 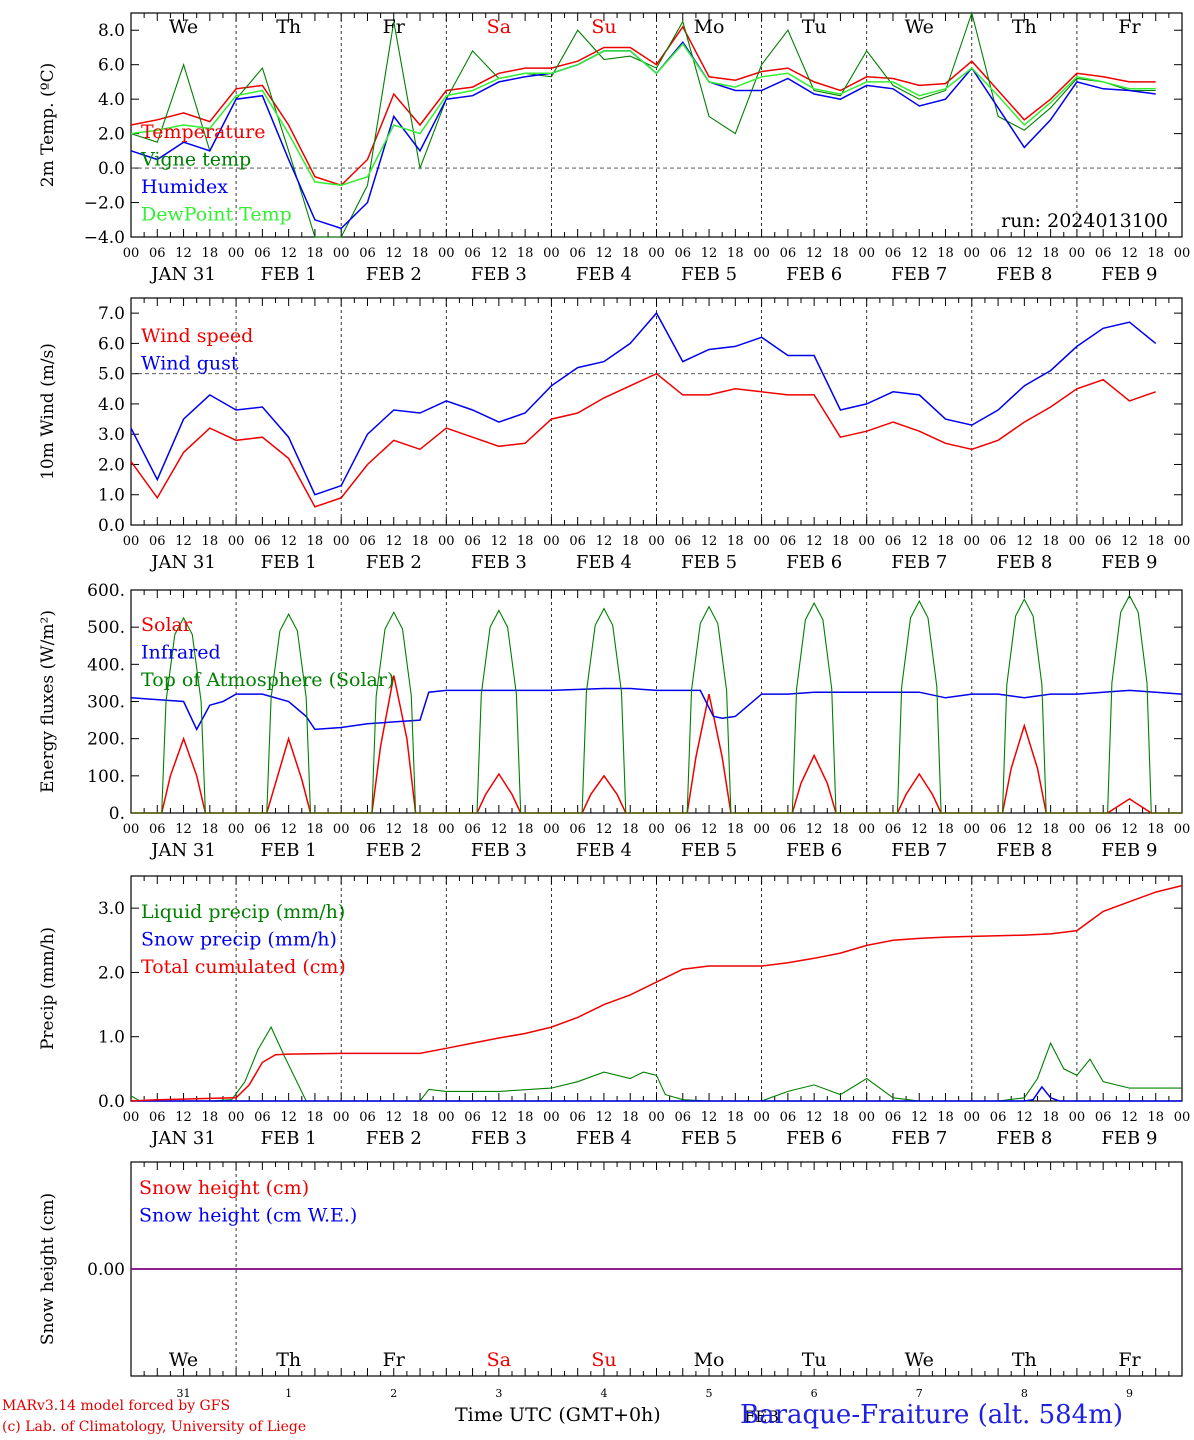 I want to click on date-label: JAN 31, so click(x=182, y=1138).